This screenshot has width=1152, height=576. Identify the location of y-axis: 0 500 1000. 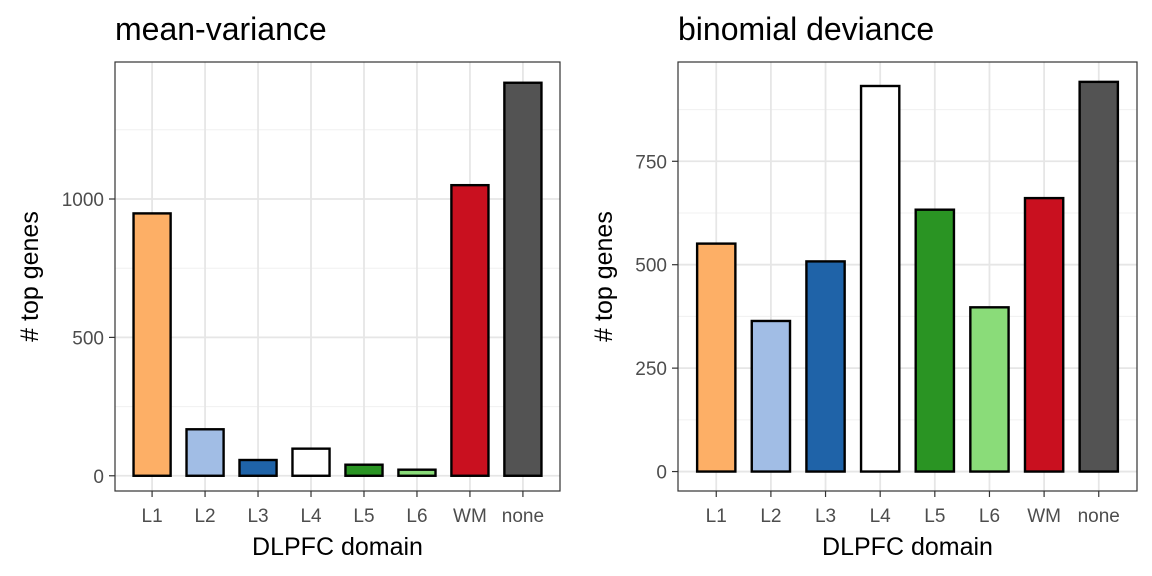
(88, 339).